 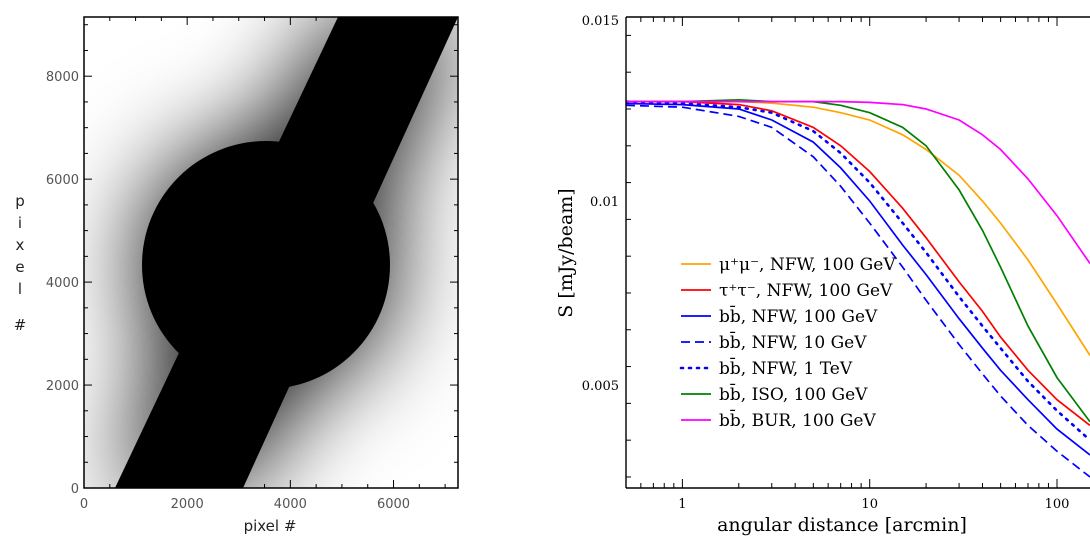 What do you see at coordinates (566, 252) in the screenshot?
I see `chart-ylabel: S [mJy/beam]` at bounding box center [566, 252].